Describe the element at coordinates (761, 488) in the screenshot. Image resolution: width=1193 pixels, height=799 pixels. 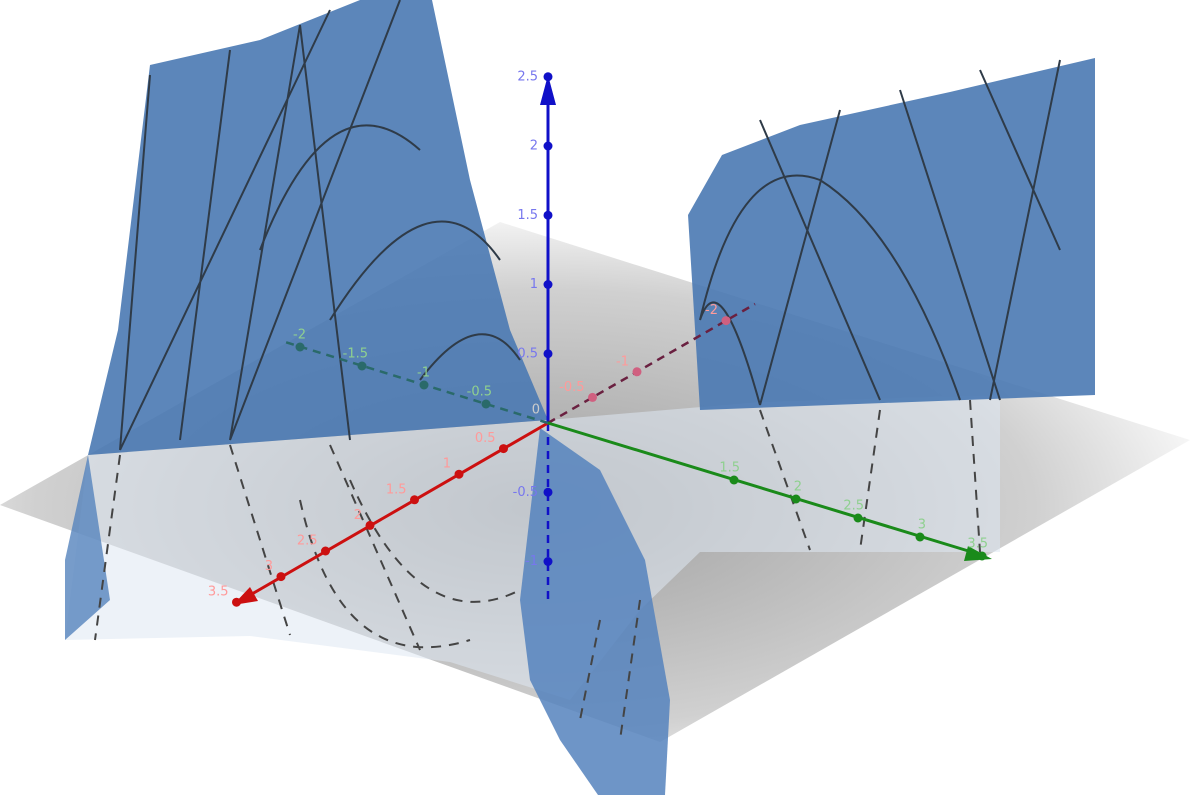
I see `y-axis` at that location.